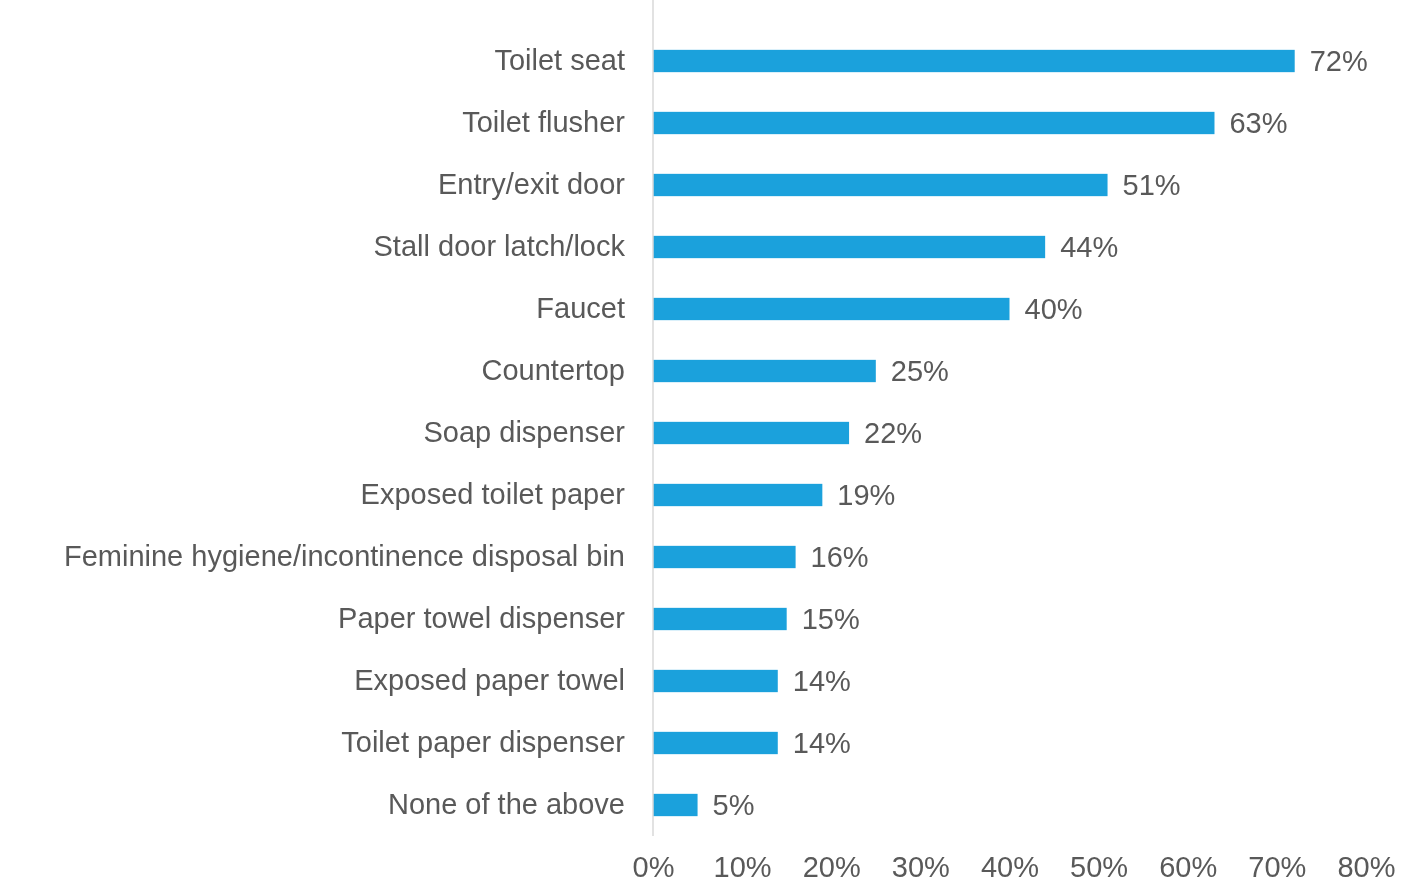  Describe the element at coordinates (1188, 866) in the screenshot. I see `x-tick-label: 60%` at that location.